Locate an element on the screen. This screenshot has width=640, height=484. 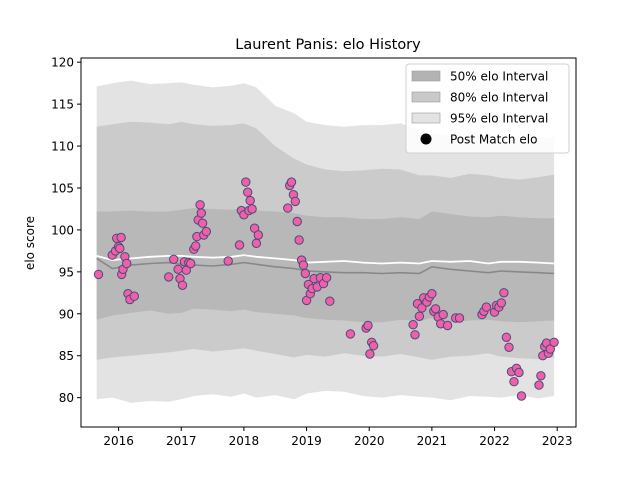
y-tick-label: 90 is located at coordinates (66, 314).